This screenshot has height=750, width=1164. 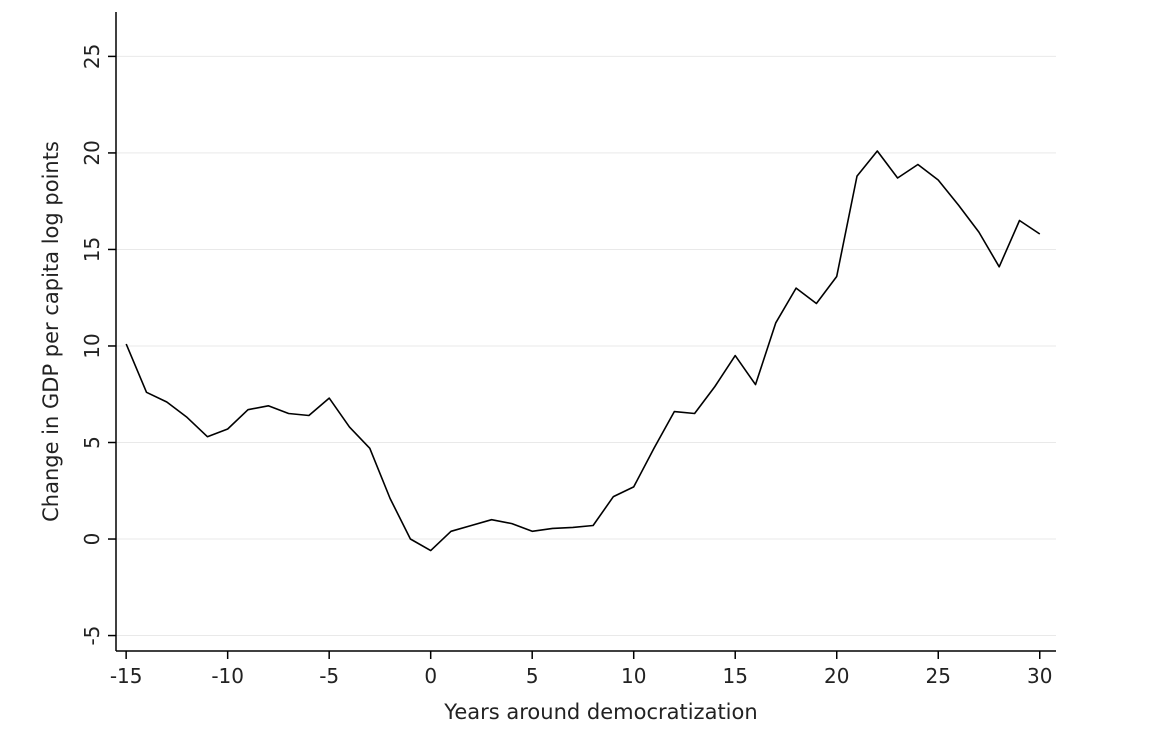 What do you see at coordinates (430, 676) in the screenshot?
I see `x-tick-label: 0` at bounding box center [430, 676].